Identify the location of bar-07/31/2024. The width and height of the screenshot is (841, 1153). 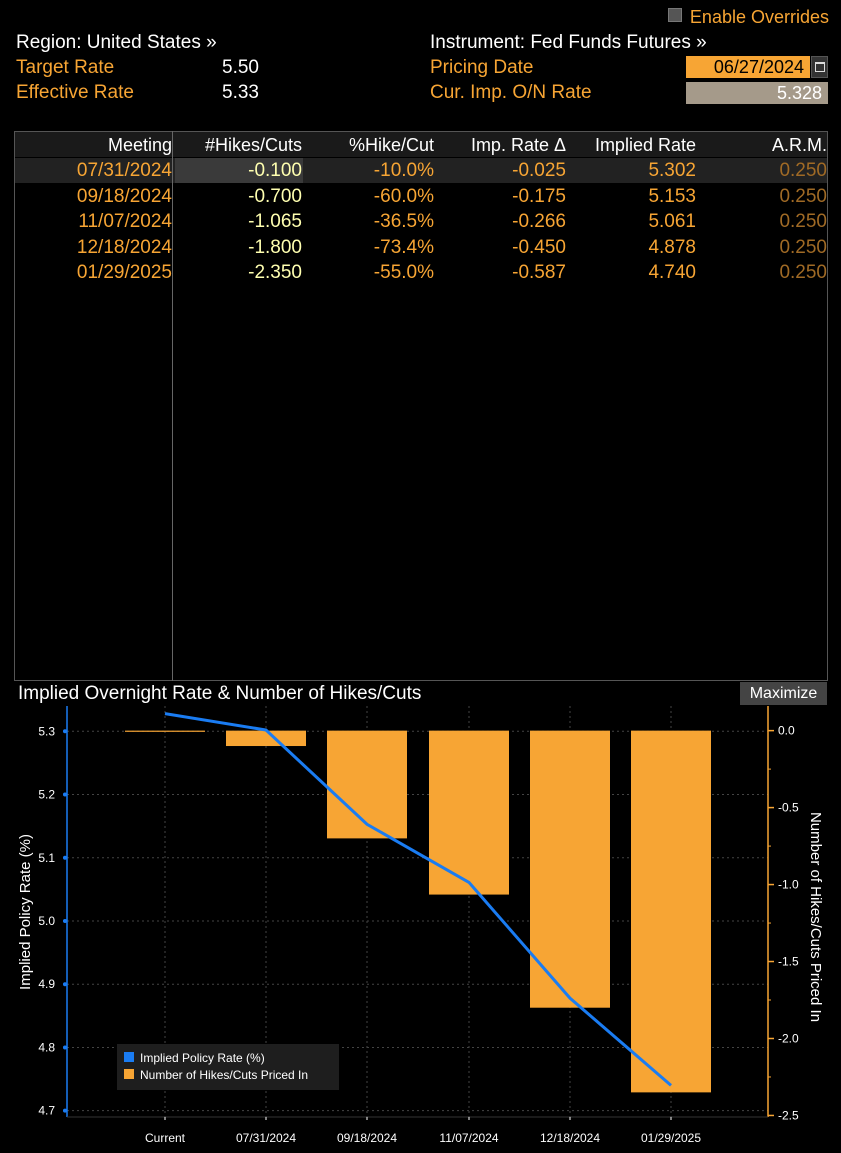
(266, 738).